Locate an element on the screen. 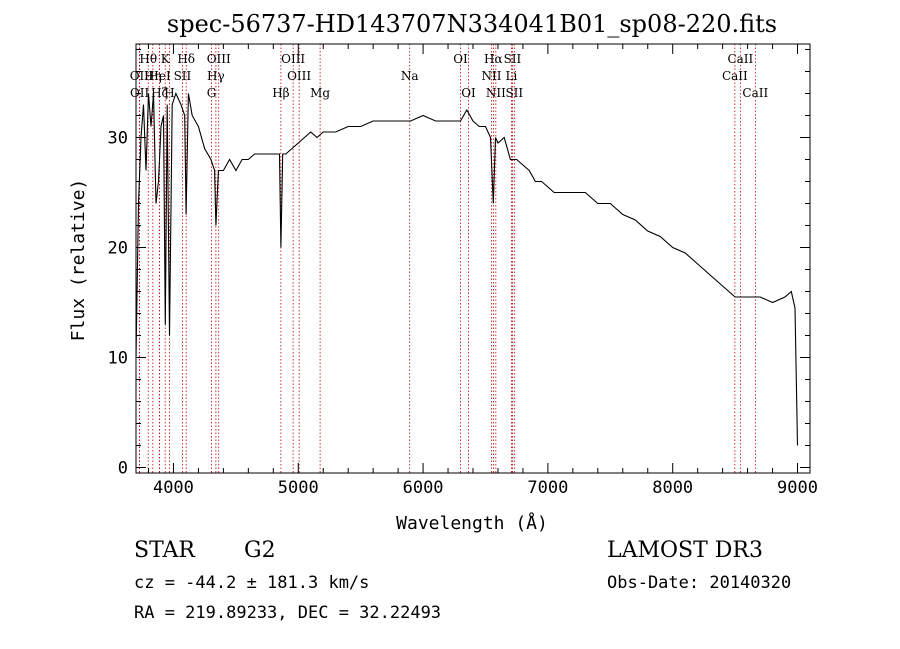 The width and height of the screenshot is (900, 649). obs-date: Obs-Date: 20140320 is located at coordinates (699, 583).